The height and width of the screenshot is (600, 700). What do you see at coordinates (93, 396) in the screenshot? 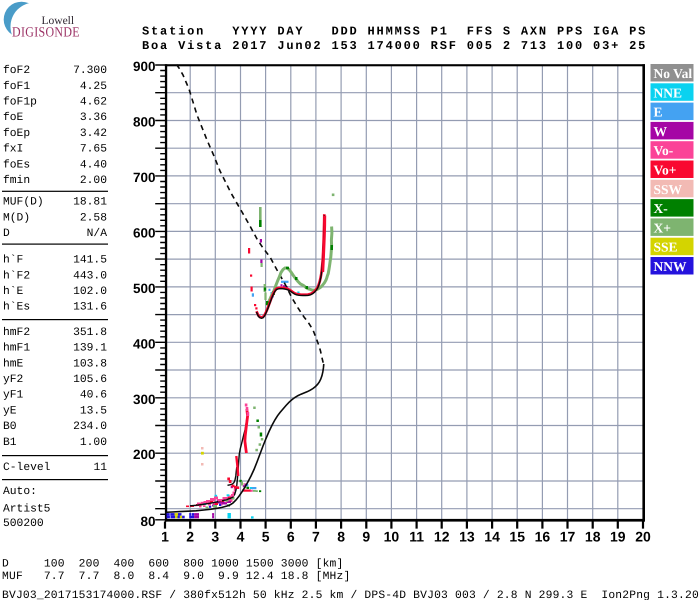
I see `svg-text: 40.6` at bounding box center [93, 396].